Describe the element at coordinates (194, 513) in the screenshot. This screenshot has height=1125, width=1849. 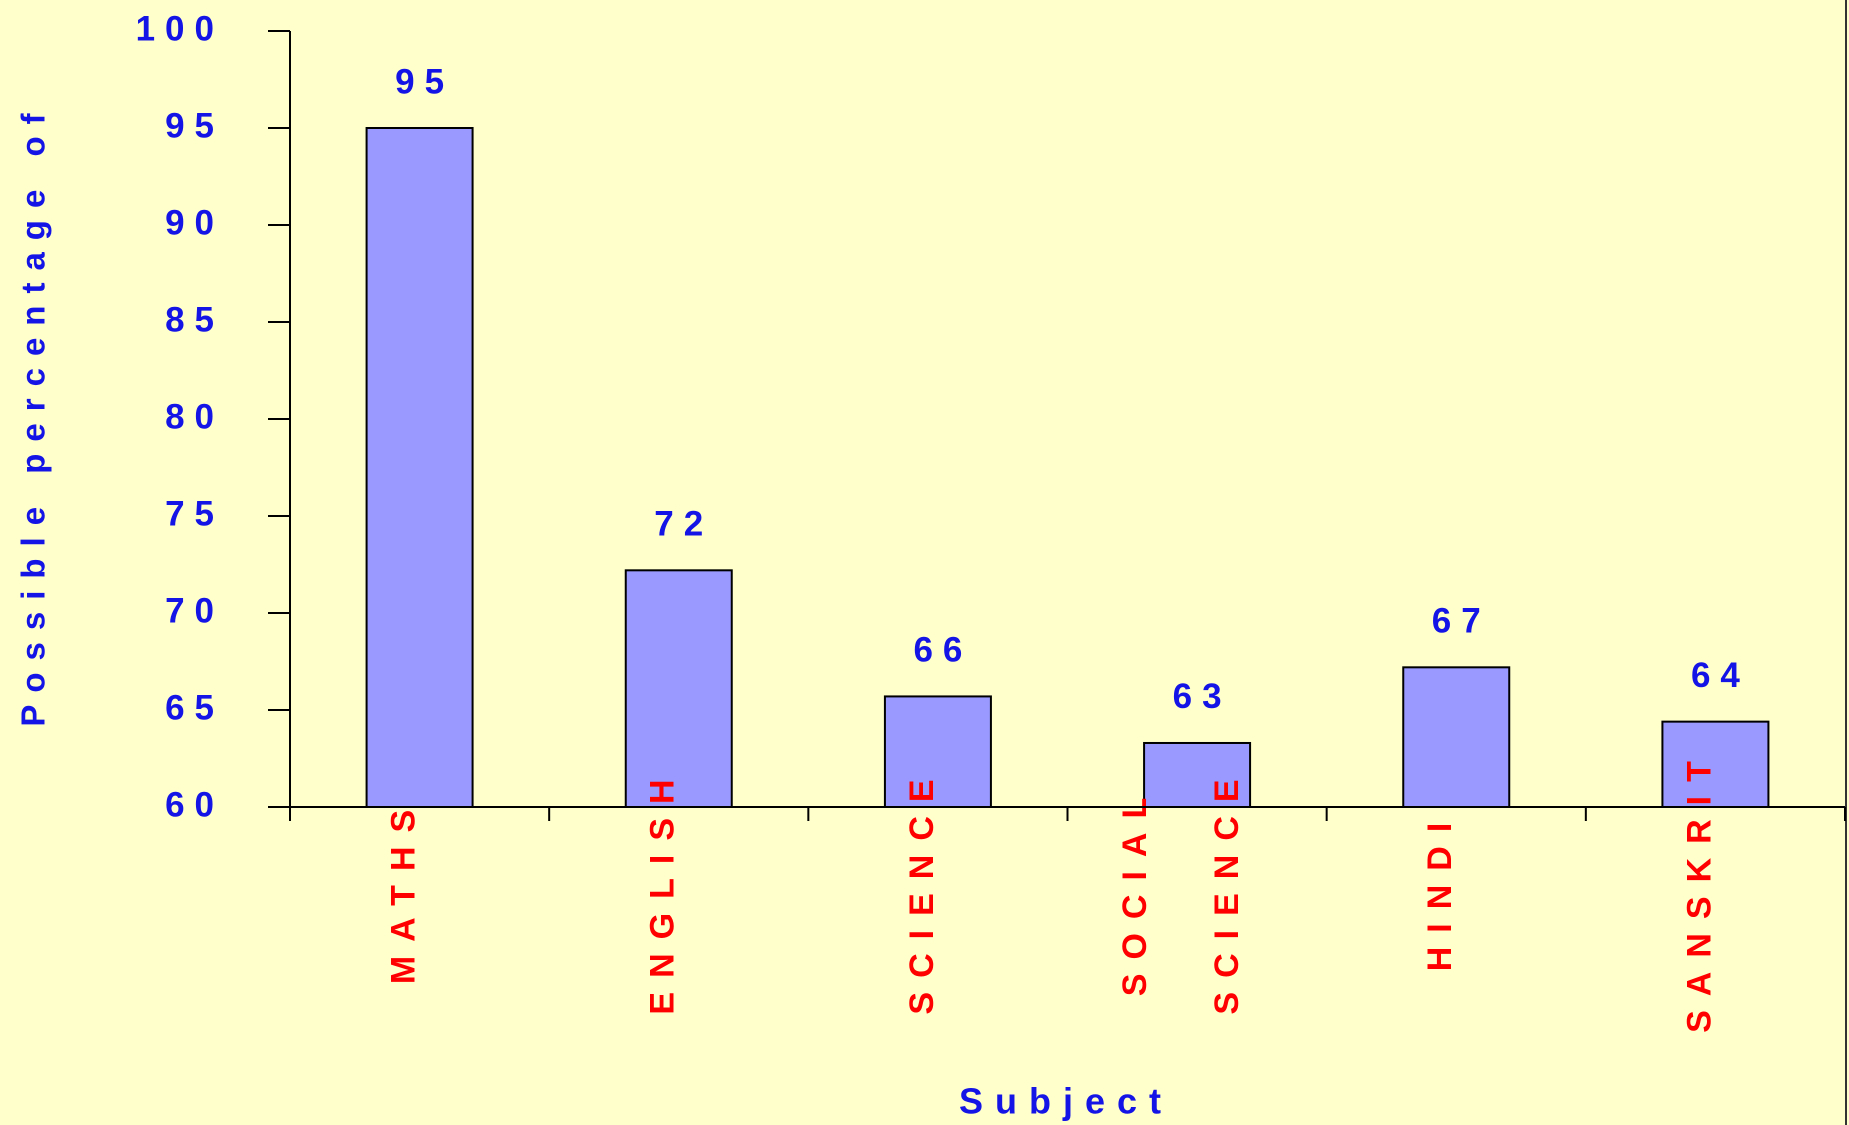
I see `y-tick-label: 75` at that location.